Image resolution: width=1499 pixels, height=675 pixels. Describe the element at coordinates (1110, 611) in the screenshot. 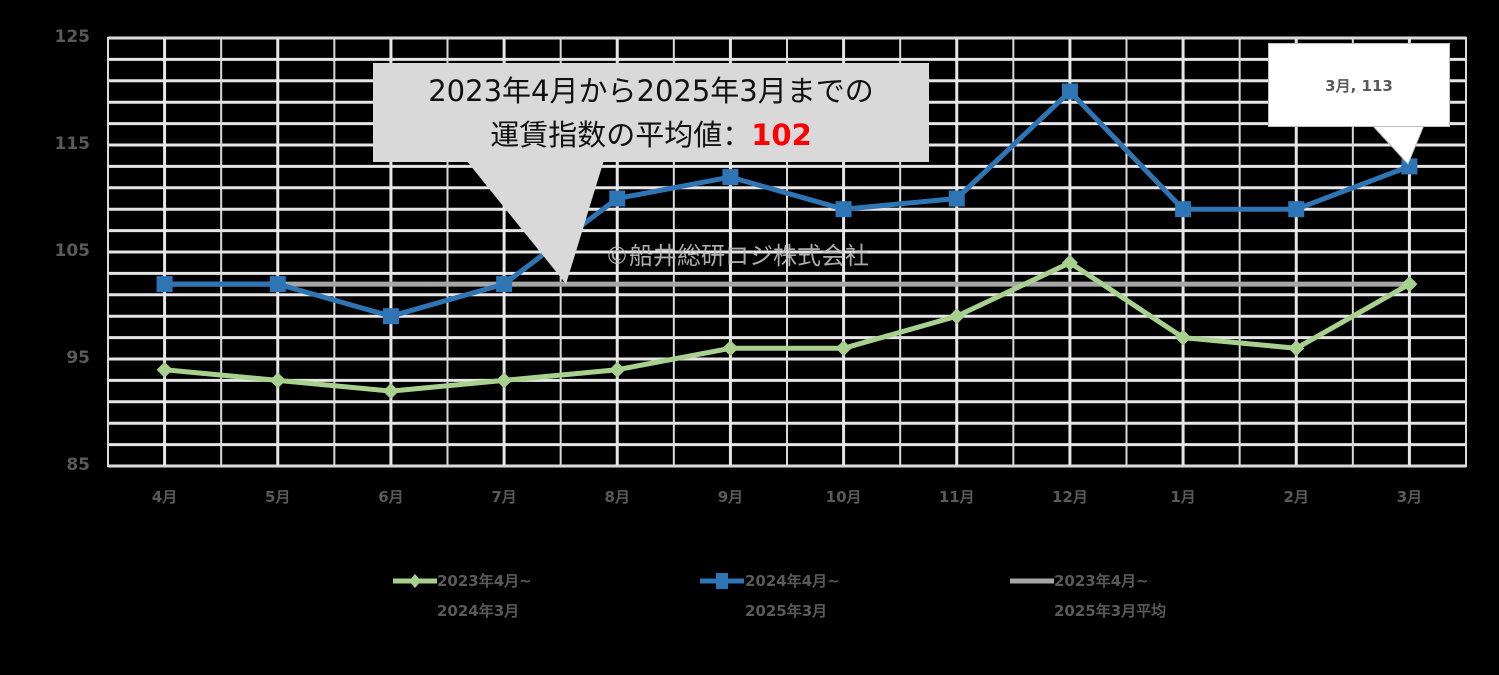

I see `legend-label-line2: 2025年3月平均` at that location.